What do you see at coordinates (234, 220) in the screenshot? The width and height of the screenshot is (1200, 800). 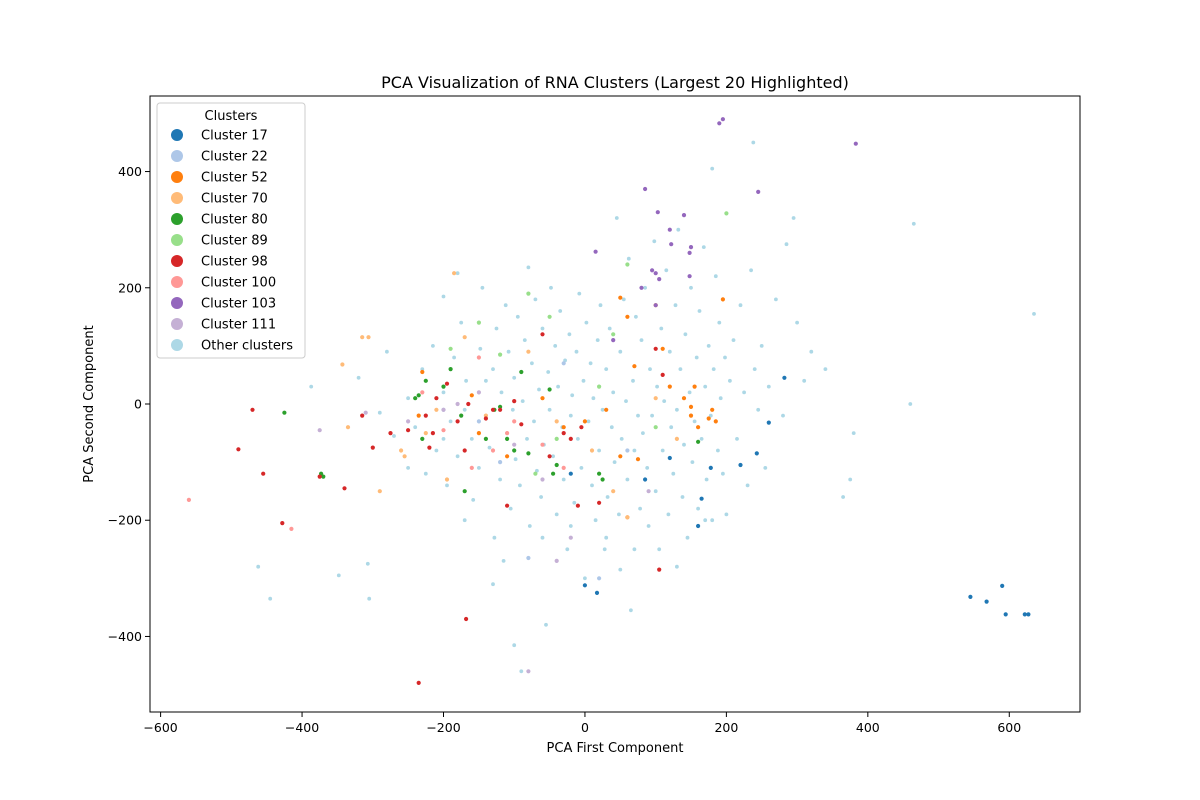 I see `legend-label-cluster-80: Cluster 80` at bounding box center [234, 220].